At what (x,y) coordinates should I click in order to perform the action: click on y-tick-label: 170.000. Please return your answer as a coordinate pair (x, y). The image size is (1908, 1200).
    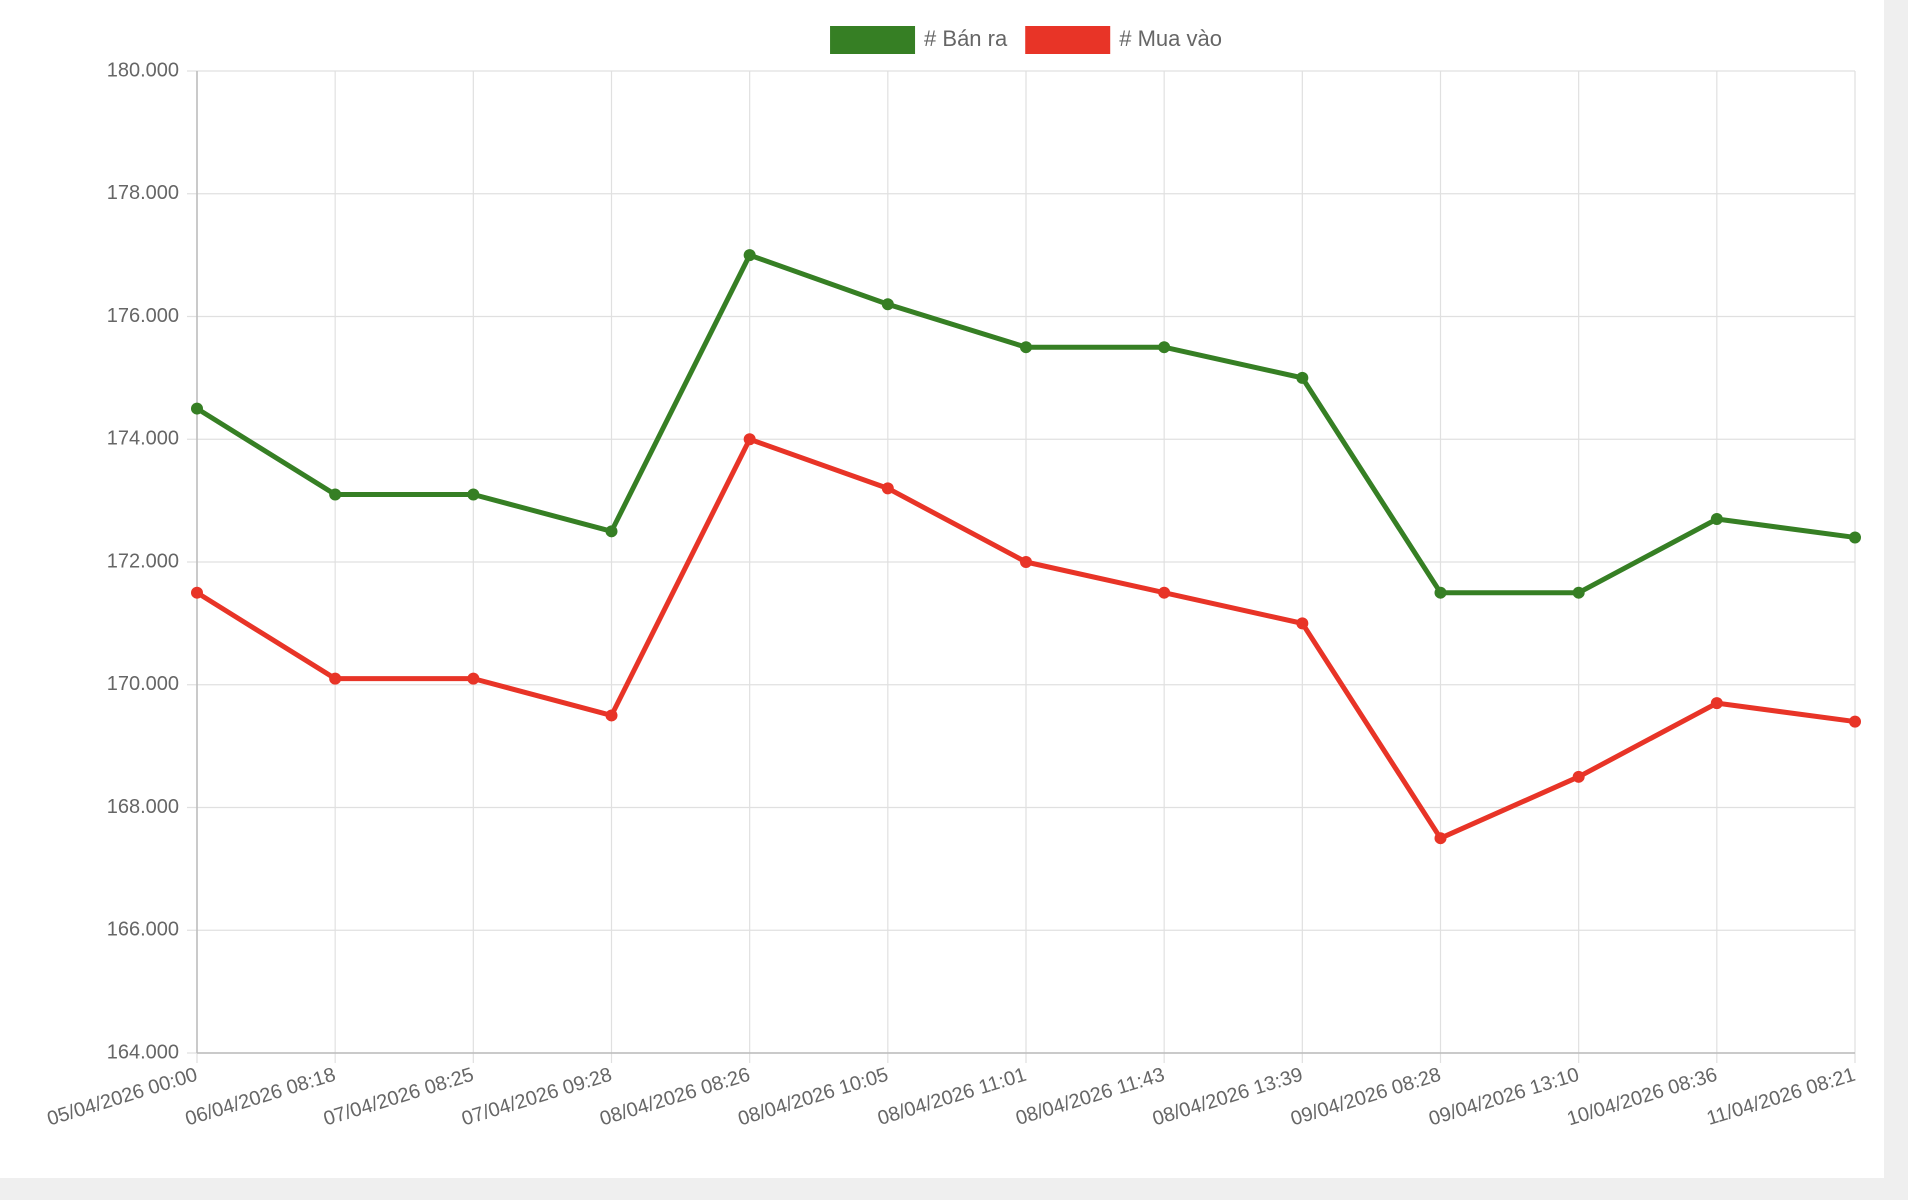
    Looking at the image, I should click on (143, 684).